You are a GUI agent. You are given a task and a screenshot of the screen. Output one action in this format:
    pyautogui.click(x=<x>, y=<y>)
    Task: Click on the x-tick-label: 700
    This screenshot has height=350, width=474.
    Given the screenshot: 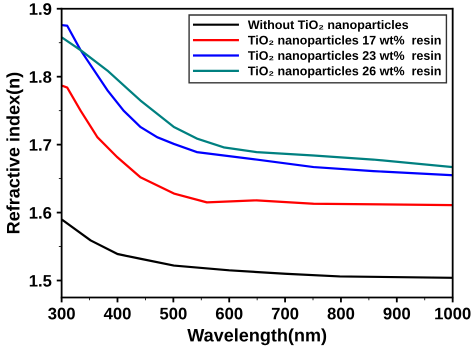 What is the action you would take?
    pyautogui.click(x=285, y=314)
    